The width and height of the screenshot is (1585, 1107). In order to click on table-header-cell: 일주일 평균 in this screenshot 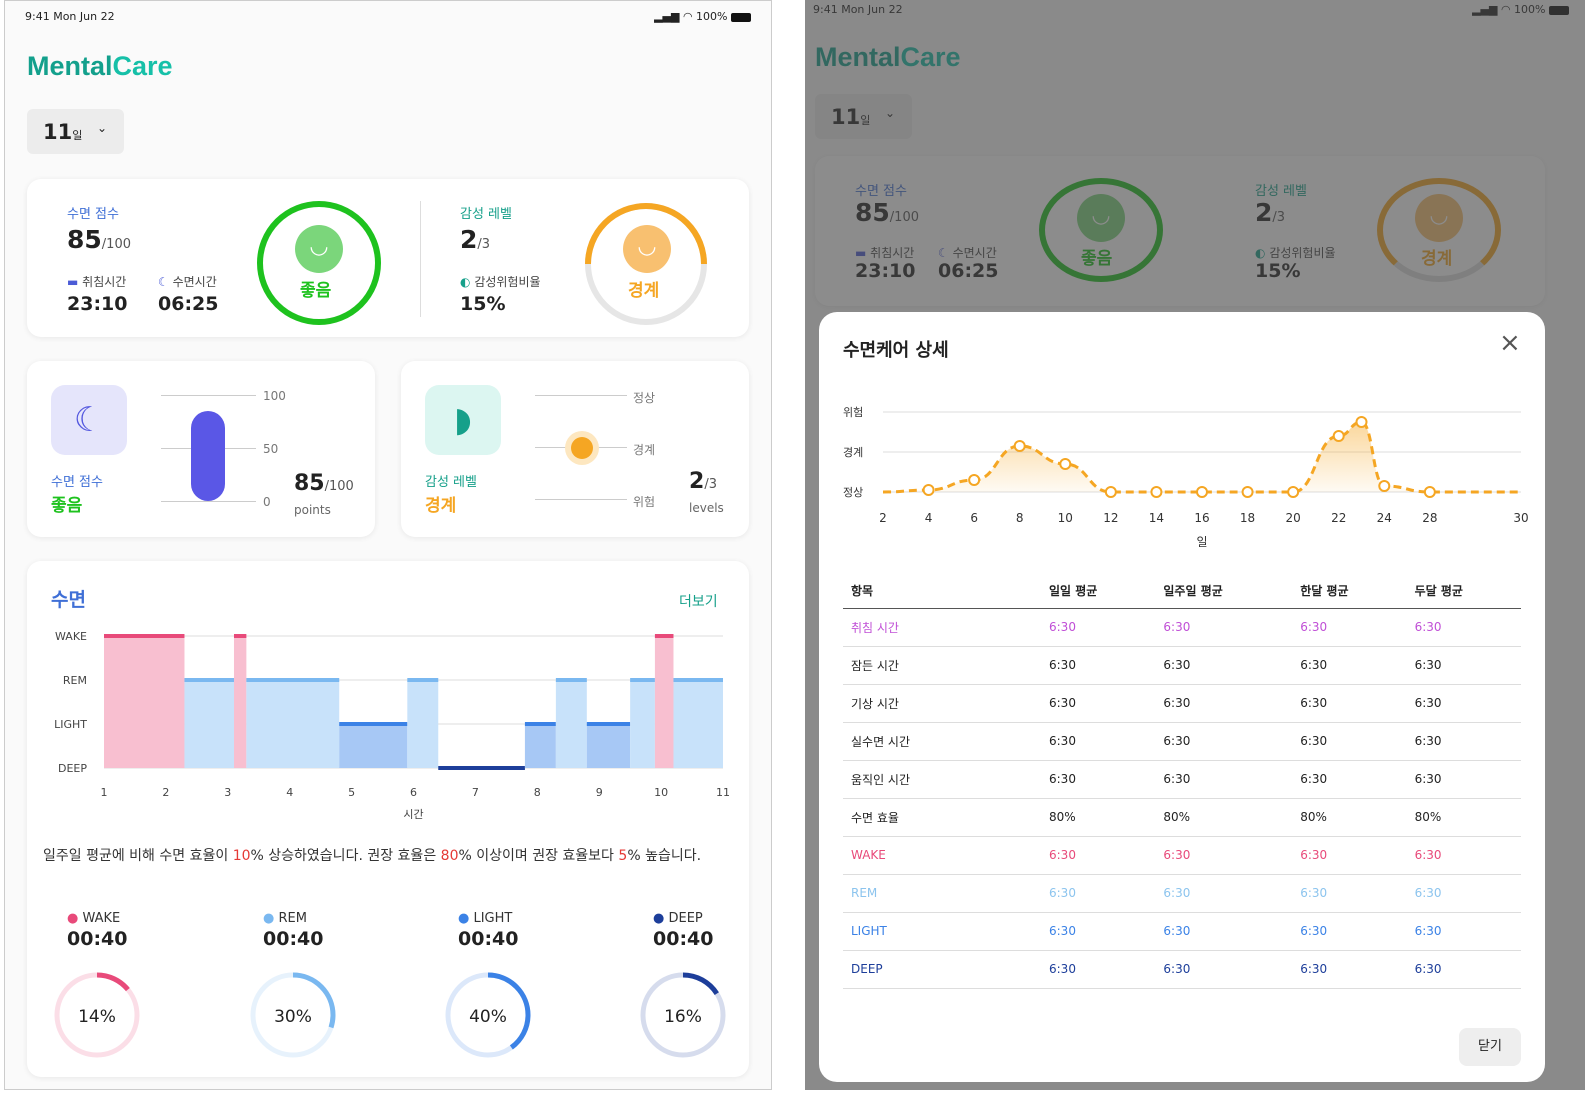, I will do `click(1224, 591)`.